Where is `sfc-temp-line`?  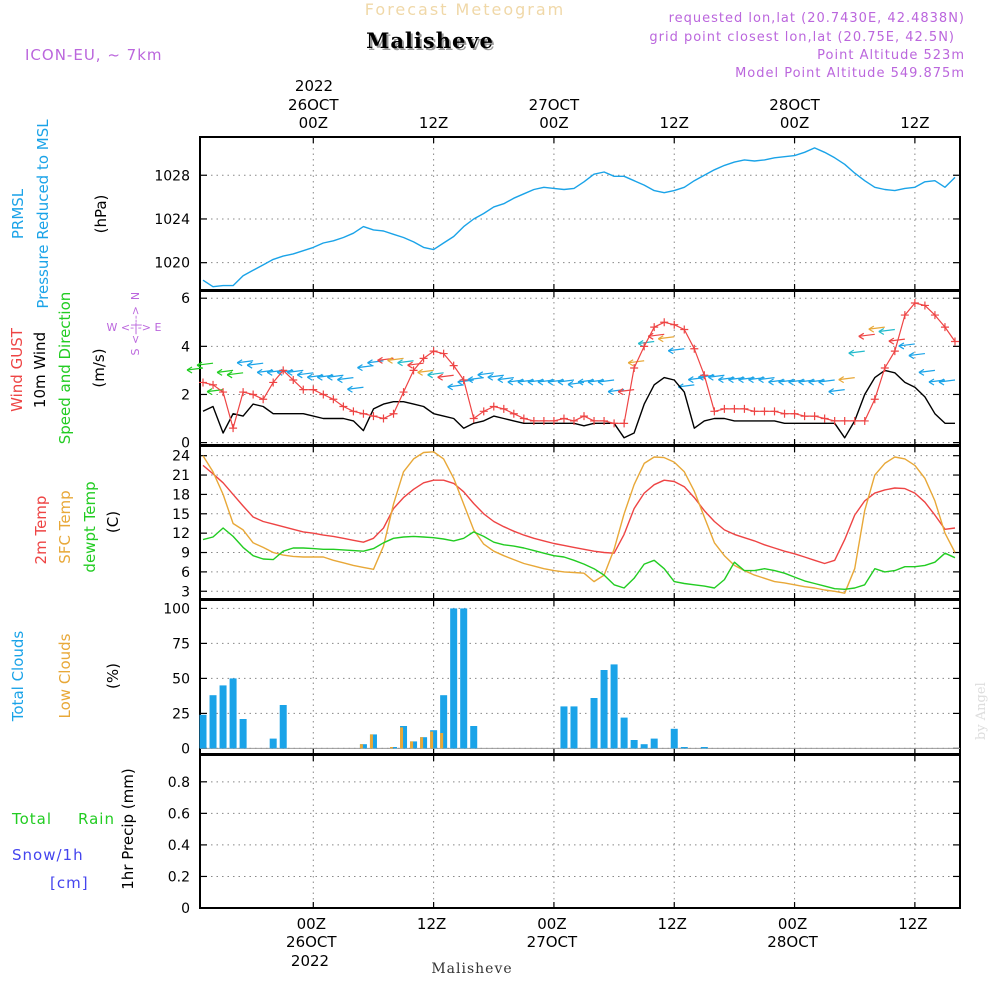 sfc-temp-line is located at coordinates (579, 522).